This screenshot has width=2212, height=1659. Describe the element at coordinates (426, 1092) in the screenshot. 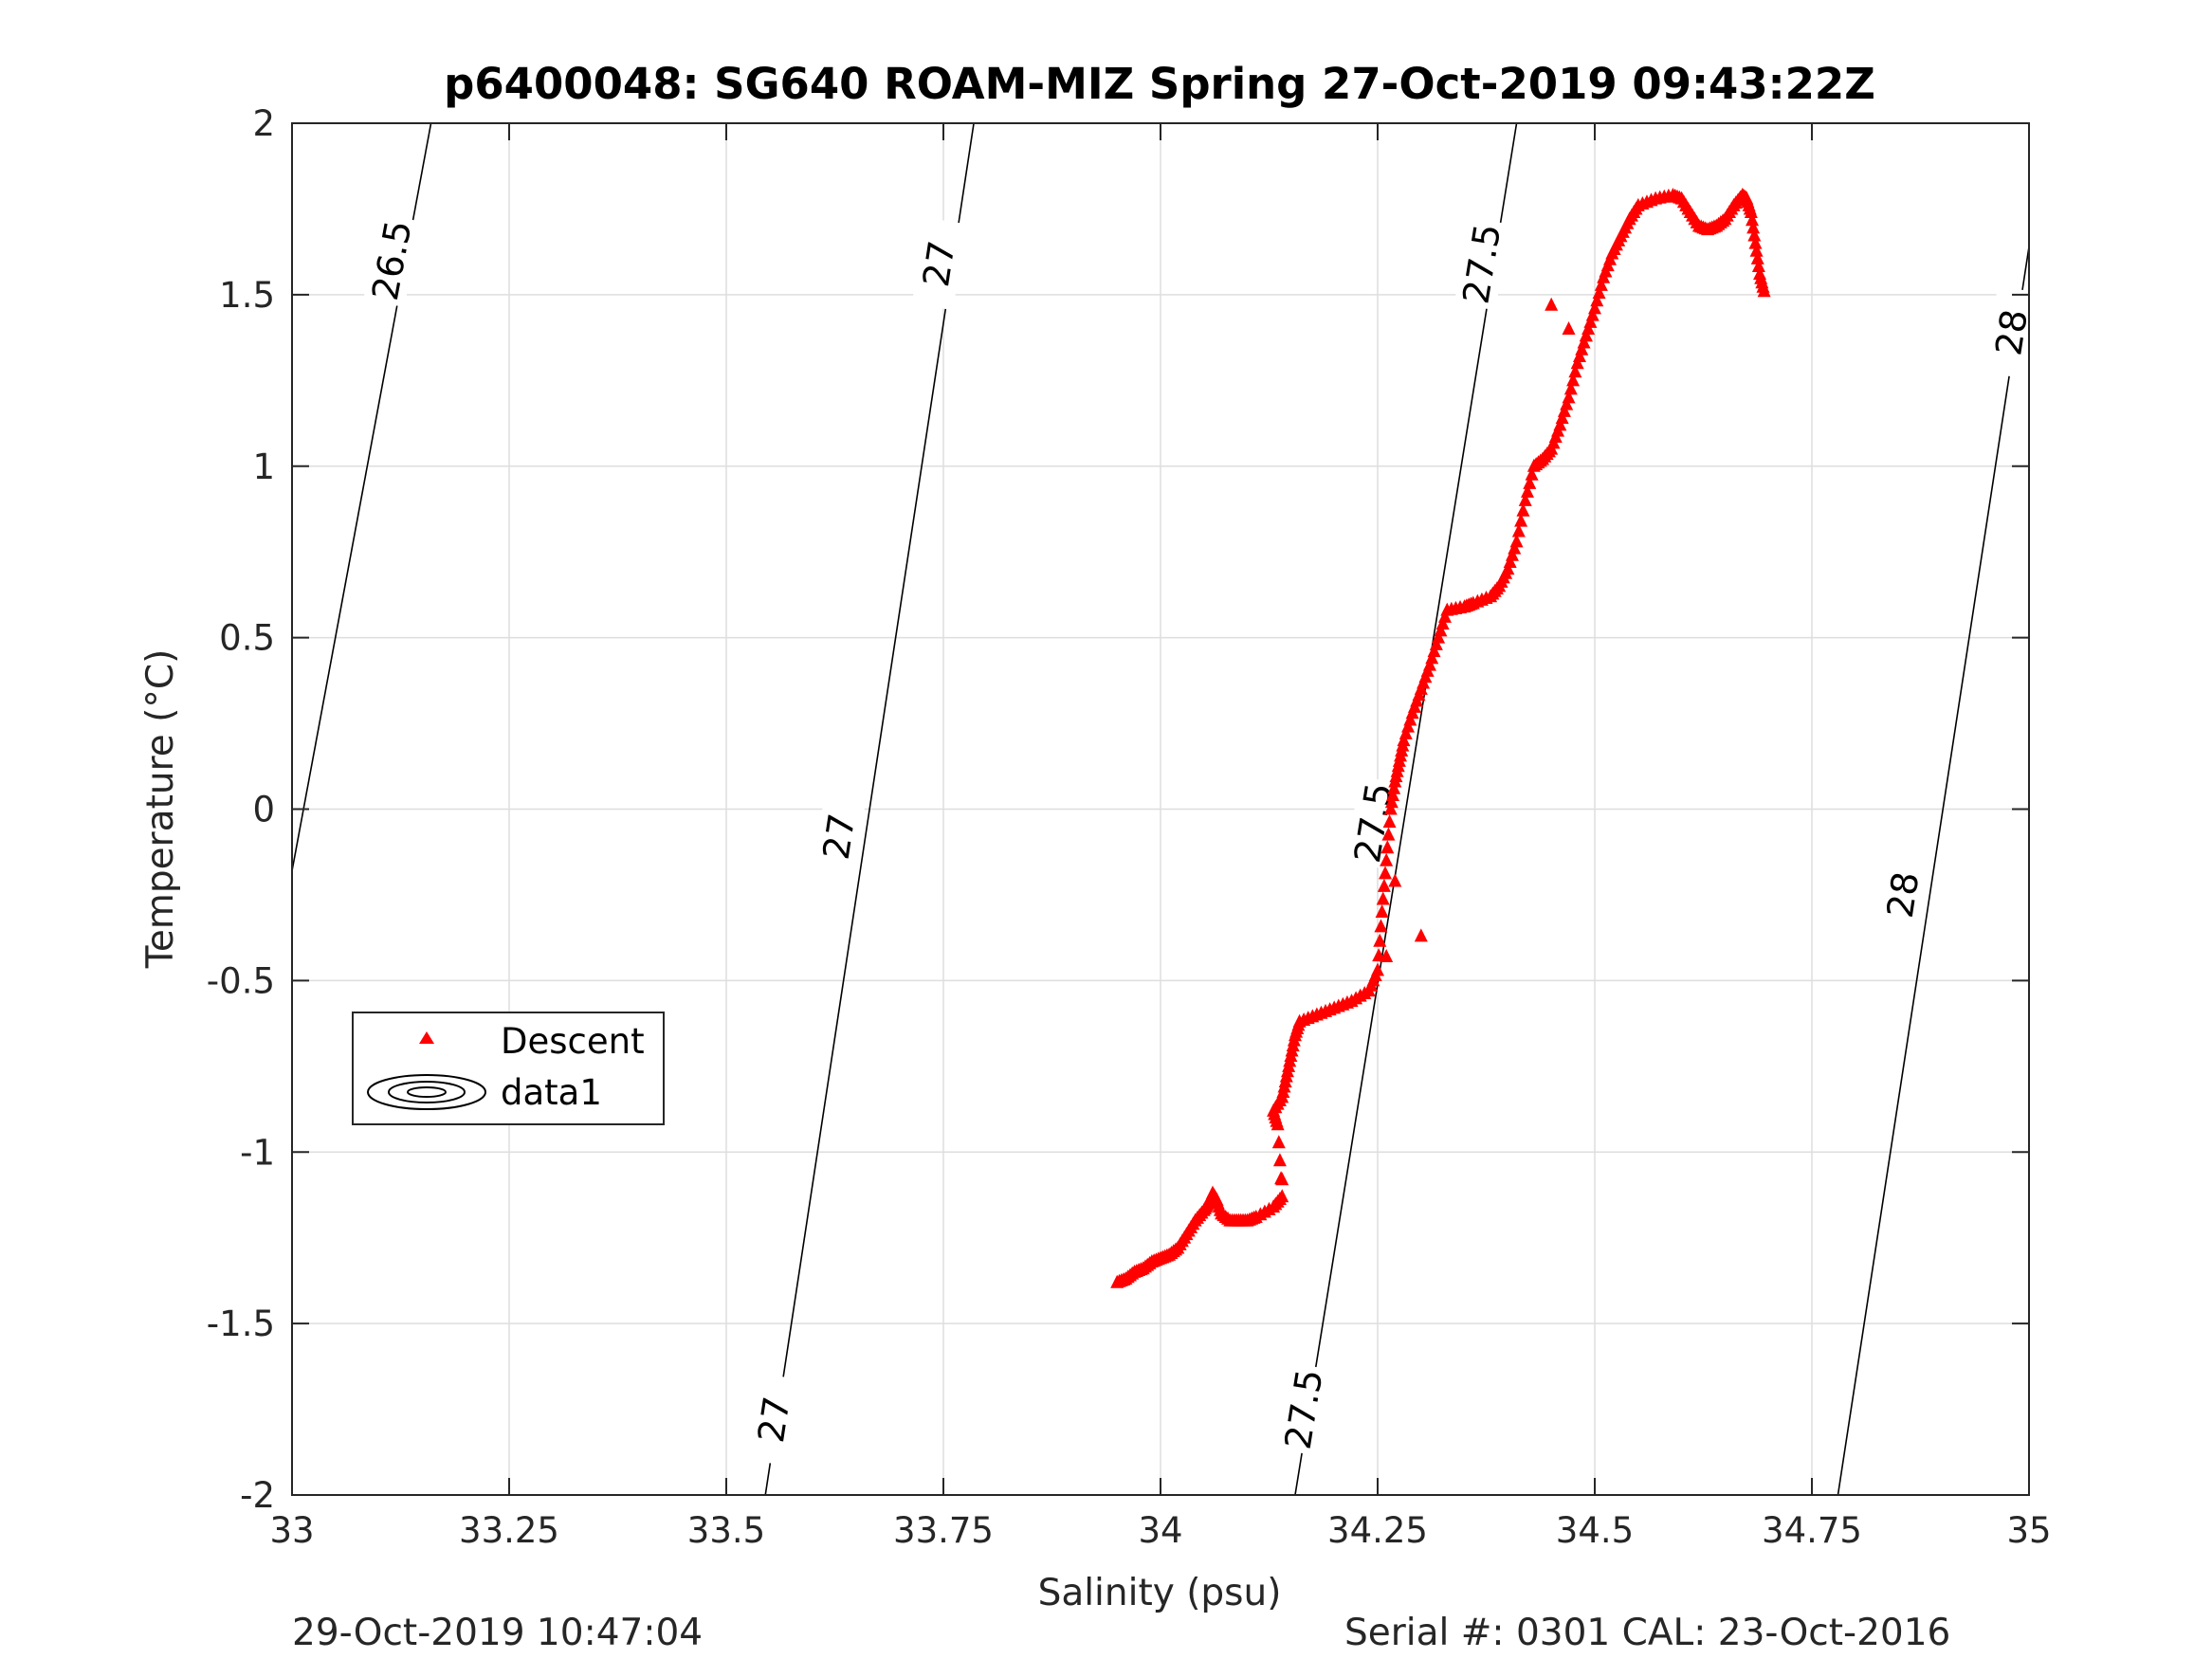

I see `legend-contour-icon` at that location.